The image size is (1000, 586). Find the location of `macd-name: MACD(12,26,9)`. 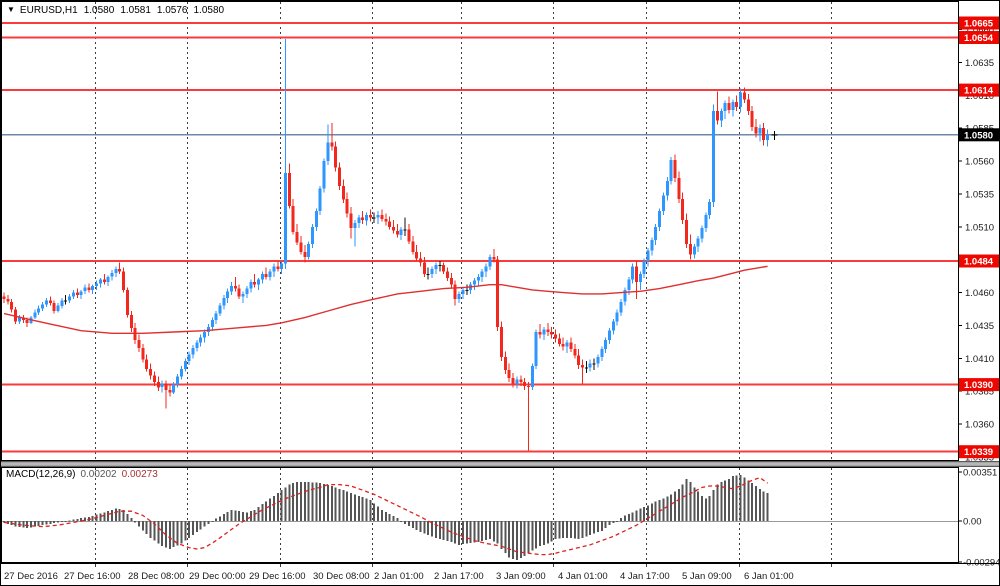

macd-name: MACD(12,26,9) is located at coordinates (41, 474).